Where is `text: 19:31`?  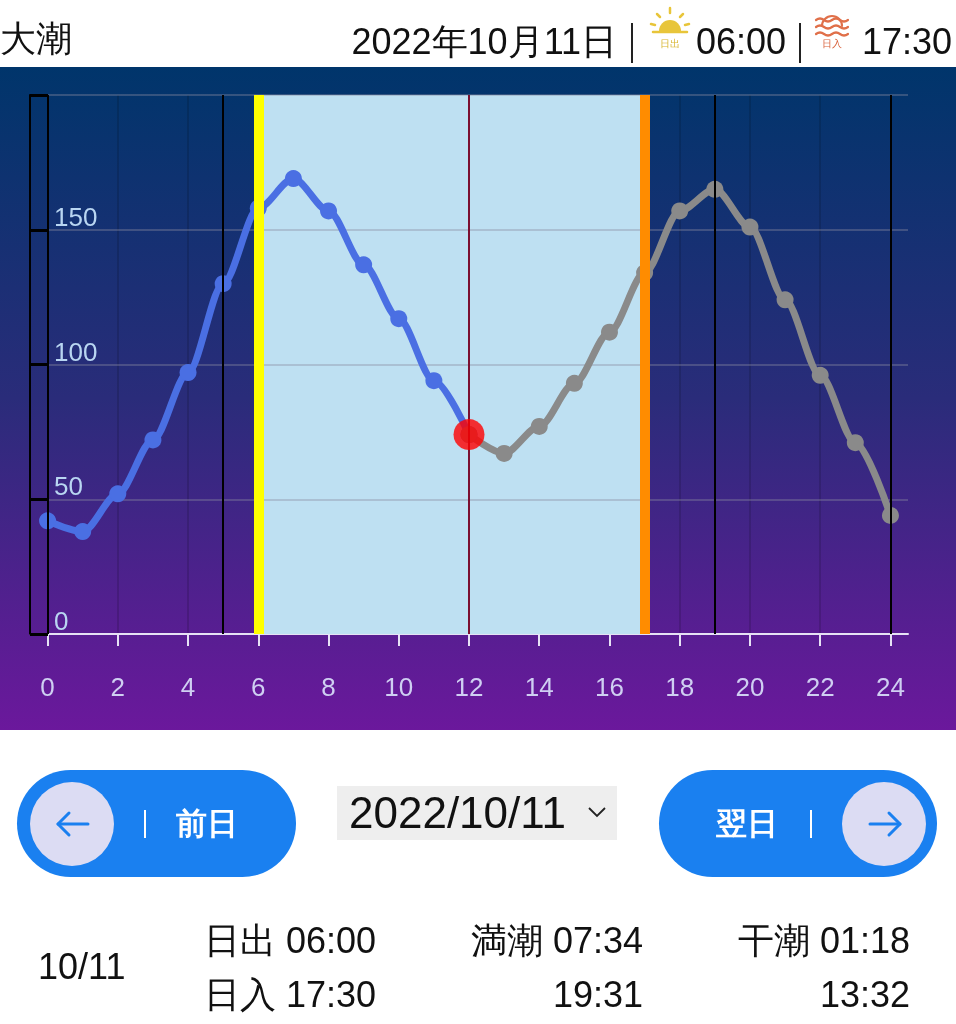
text: 19:31 is located at coordinates (597, 994).